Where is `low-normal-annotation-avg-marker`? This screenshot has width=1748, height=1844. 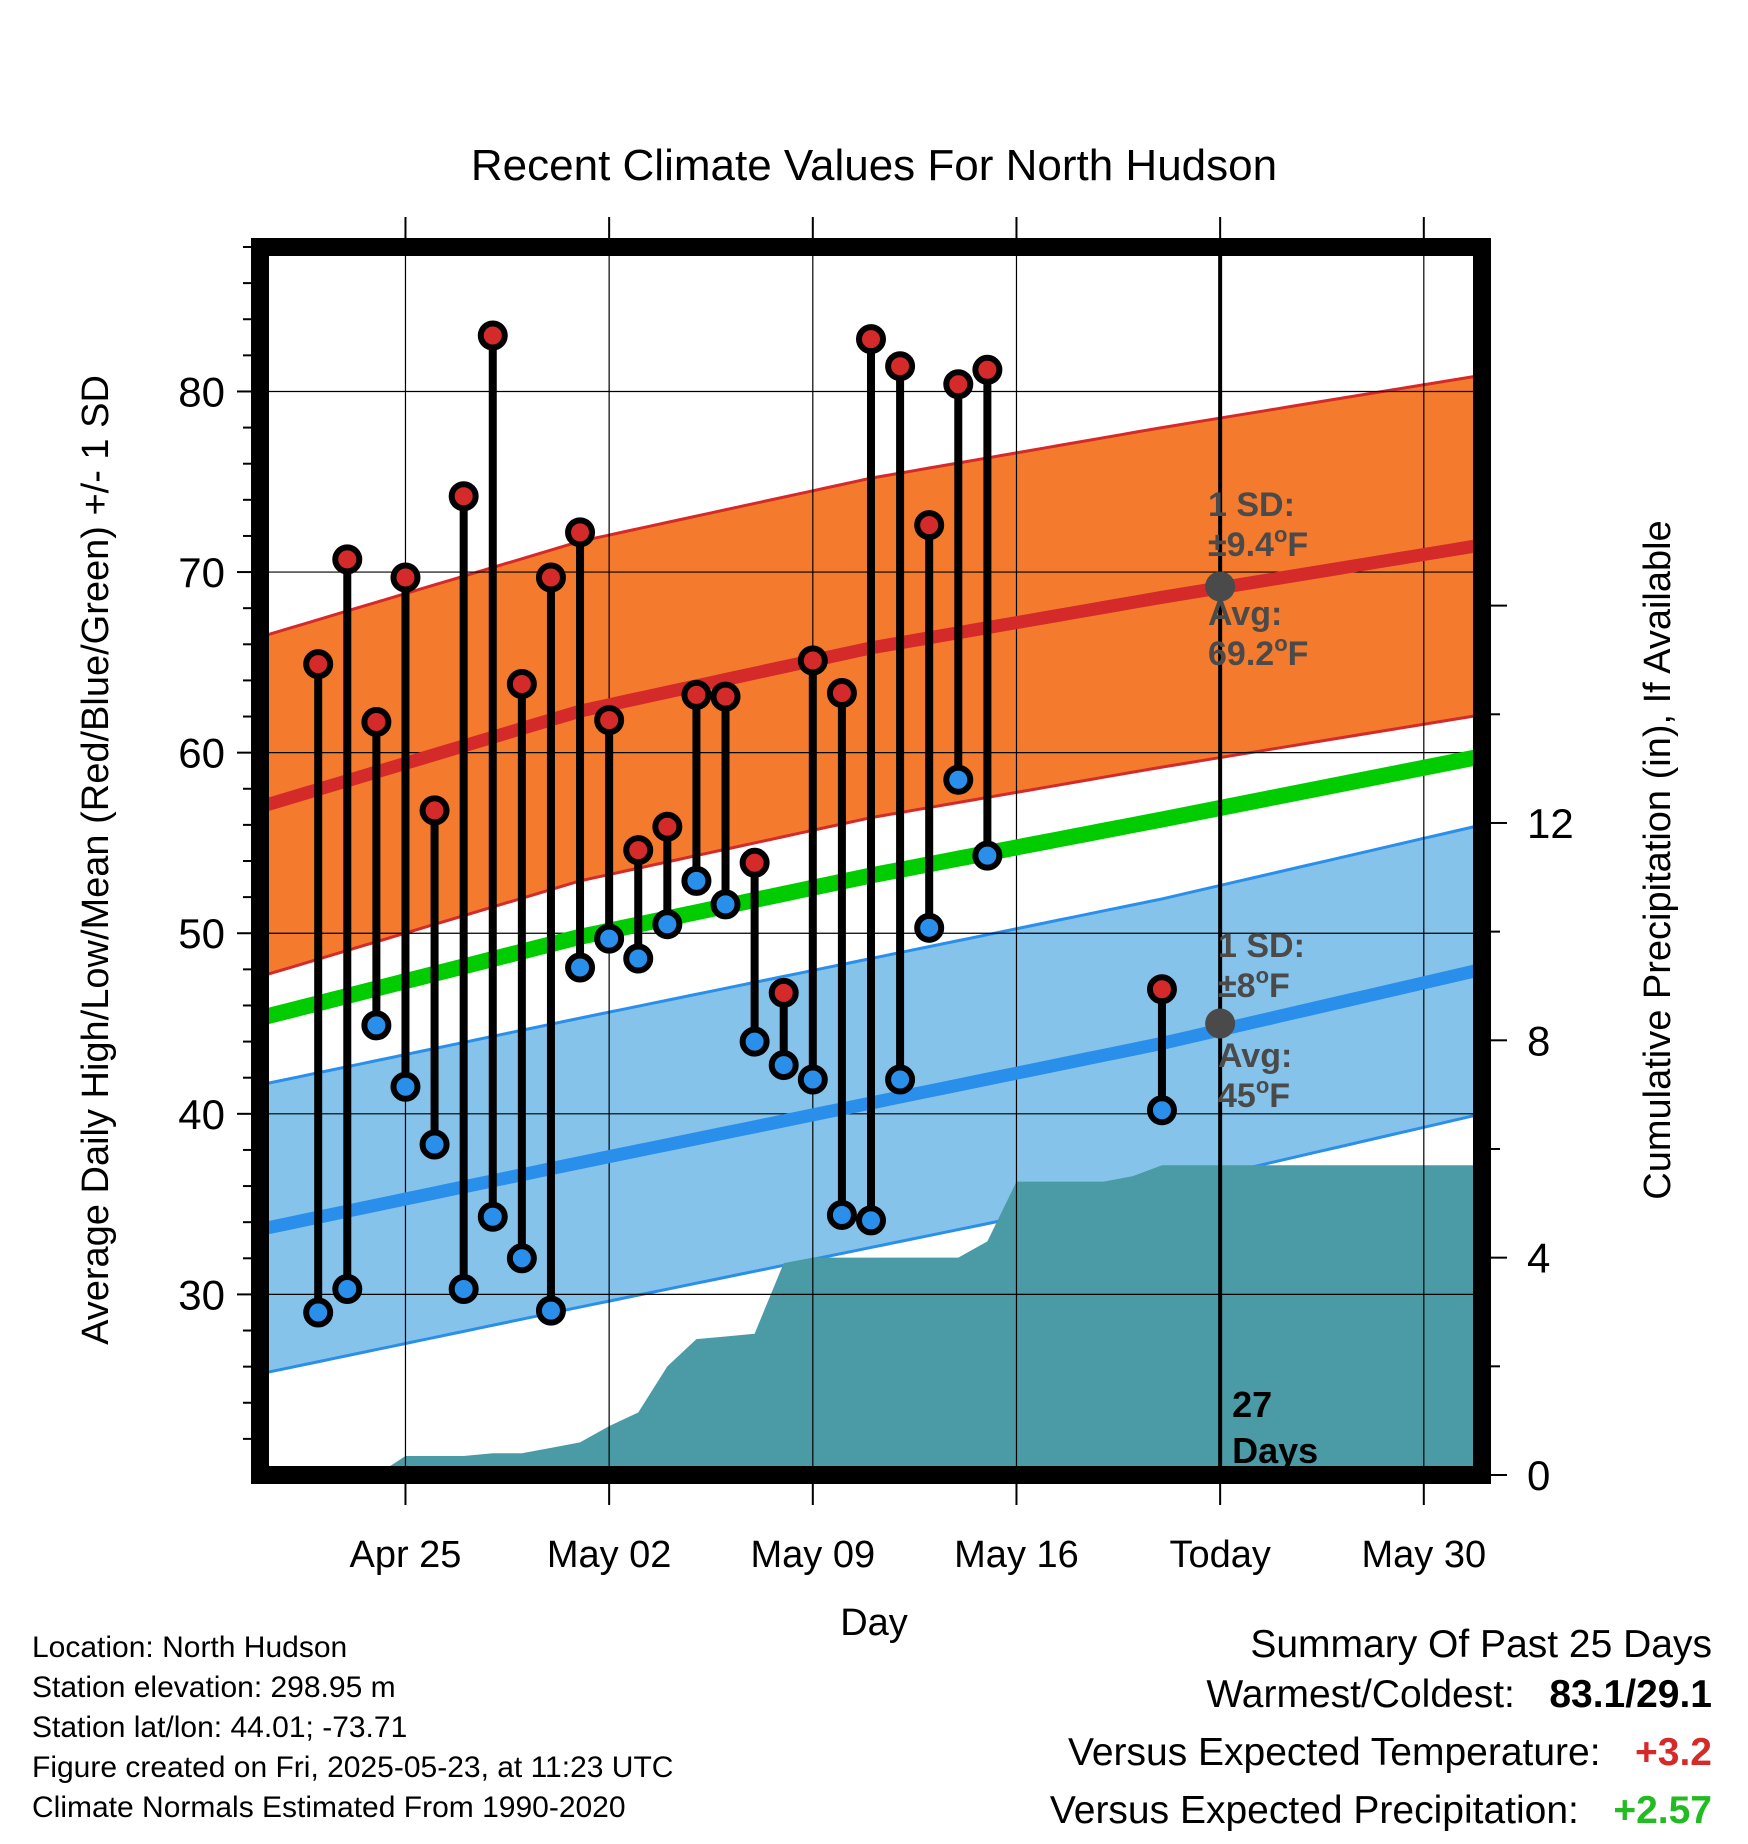 low-normal-annotation-avg-marker is located at coordinates (1220, 1023).